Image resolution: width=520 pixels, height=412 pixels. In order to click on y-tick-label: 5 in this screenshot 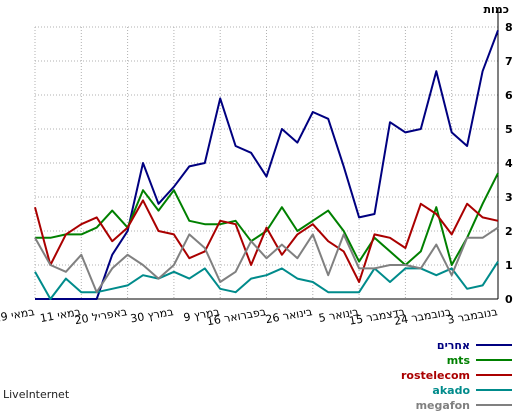, I will do `click(509, 129)`.